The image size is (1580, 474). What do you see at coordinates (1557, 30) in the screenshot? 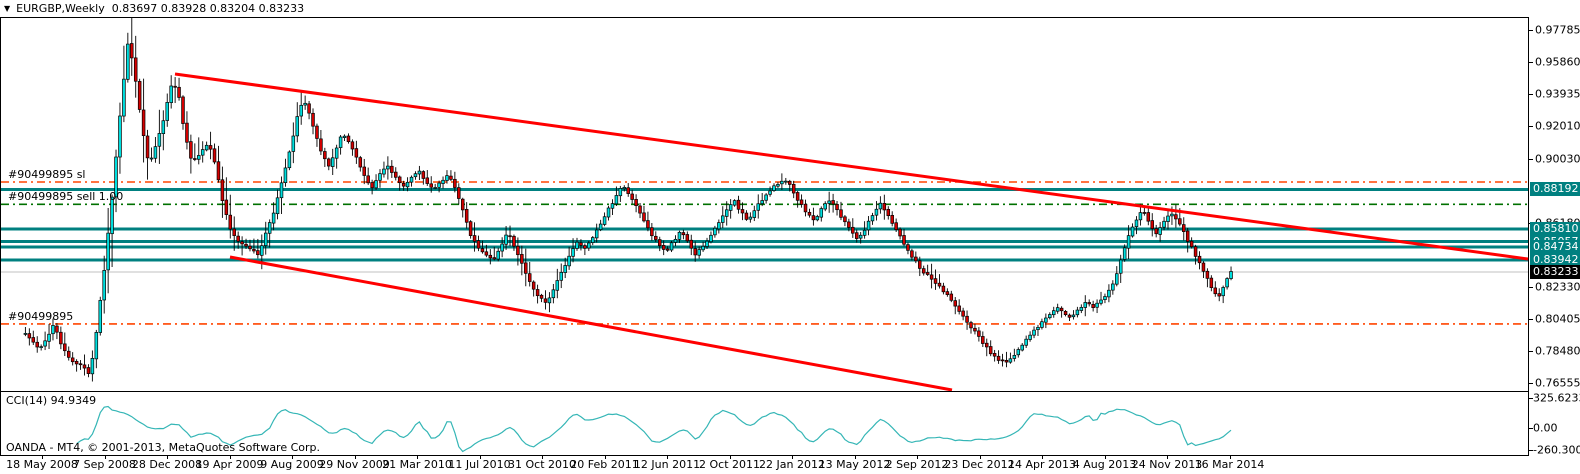
I see `price-axis-label: 0.97785` at bounding box center [1557, 30].